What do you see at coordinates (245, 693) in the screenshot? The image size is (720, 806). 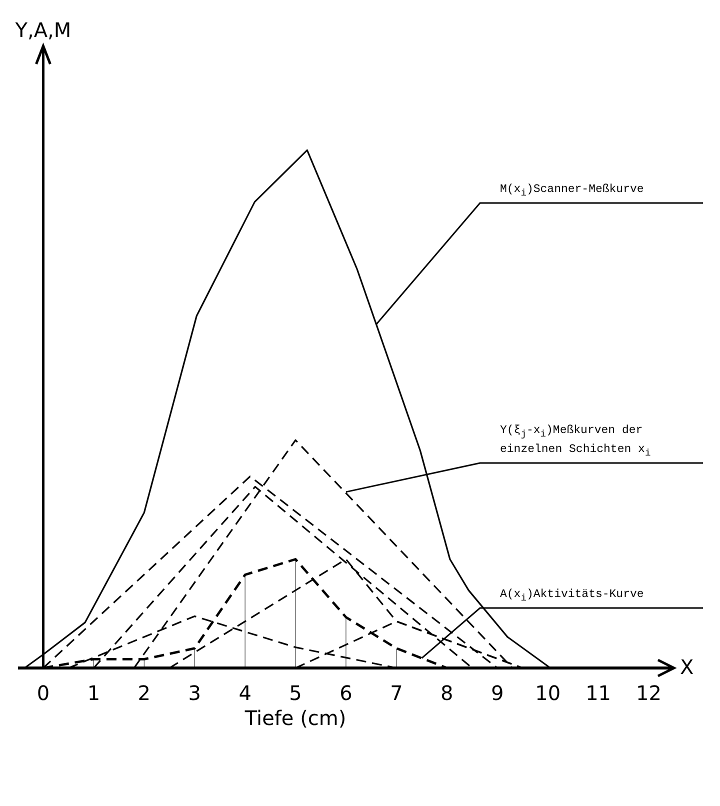 I see `x-tick-label: 4` at bounding box center [245, 693].